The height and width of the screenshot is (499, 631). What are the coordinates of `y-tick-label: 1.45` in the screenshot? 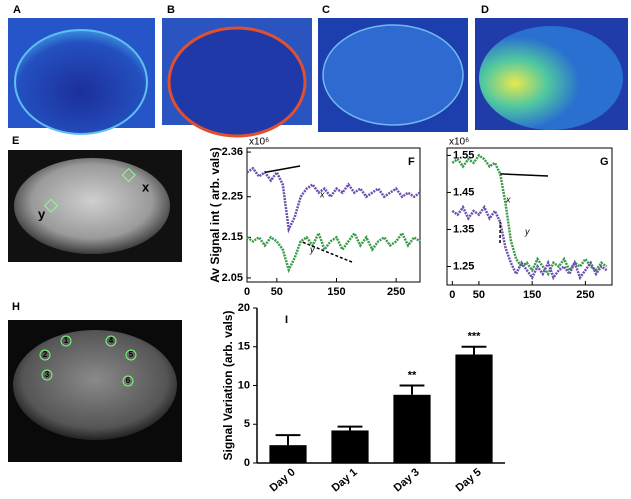 It's located at (463, 192).